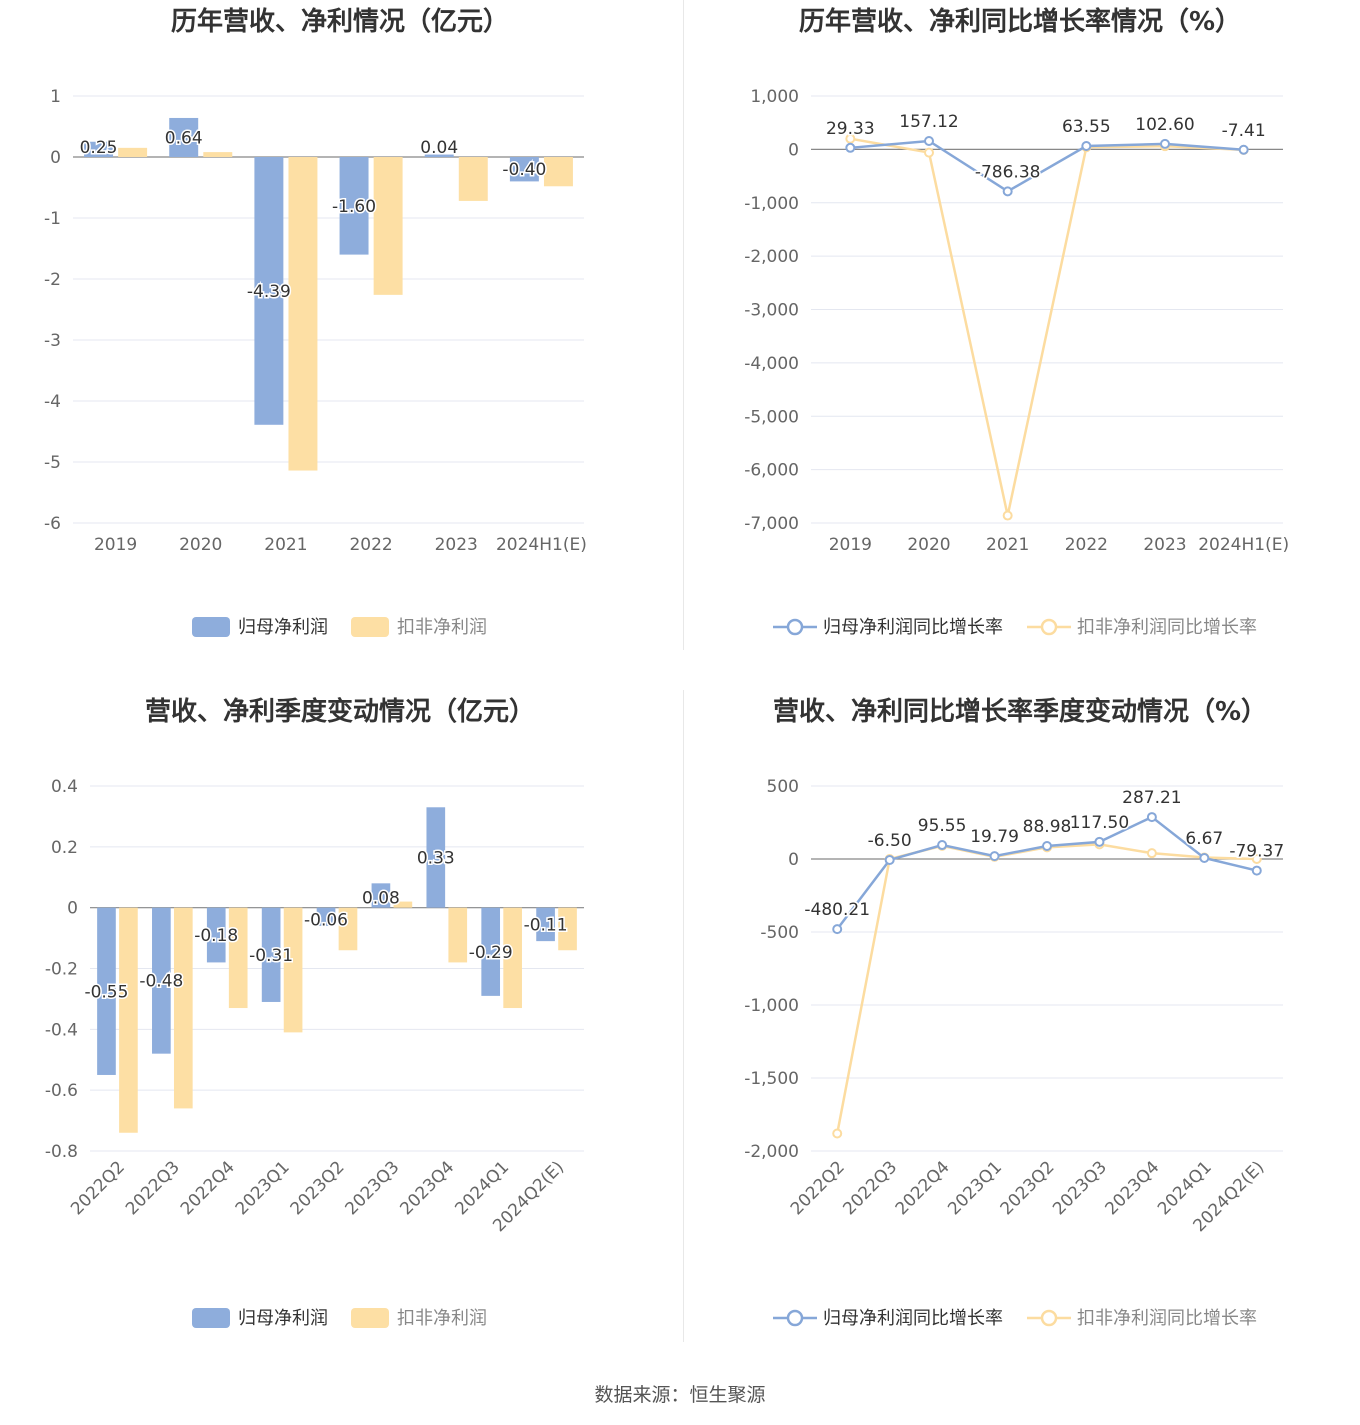  What do you see at coordinates (771, 311) in the screenshot?
I see `y-tick-label: -3,000` at bounding box center [771, 311].